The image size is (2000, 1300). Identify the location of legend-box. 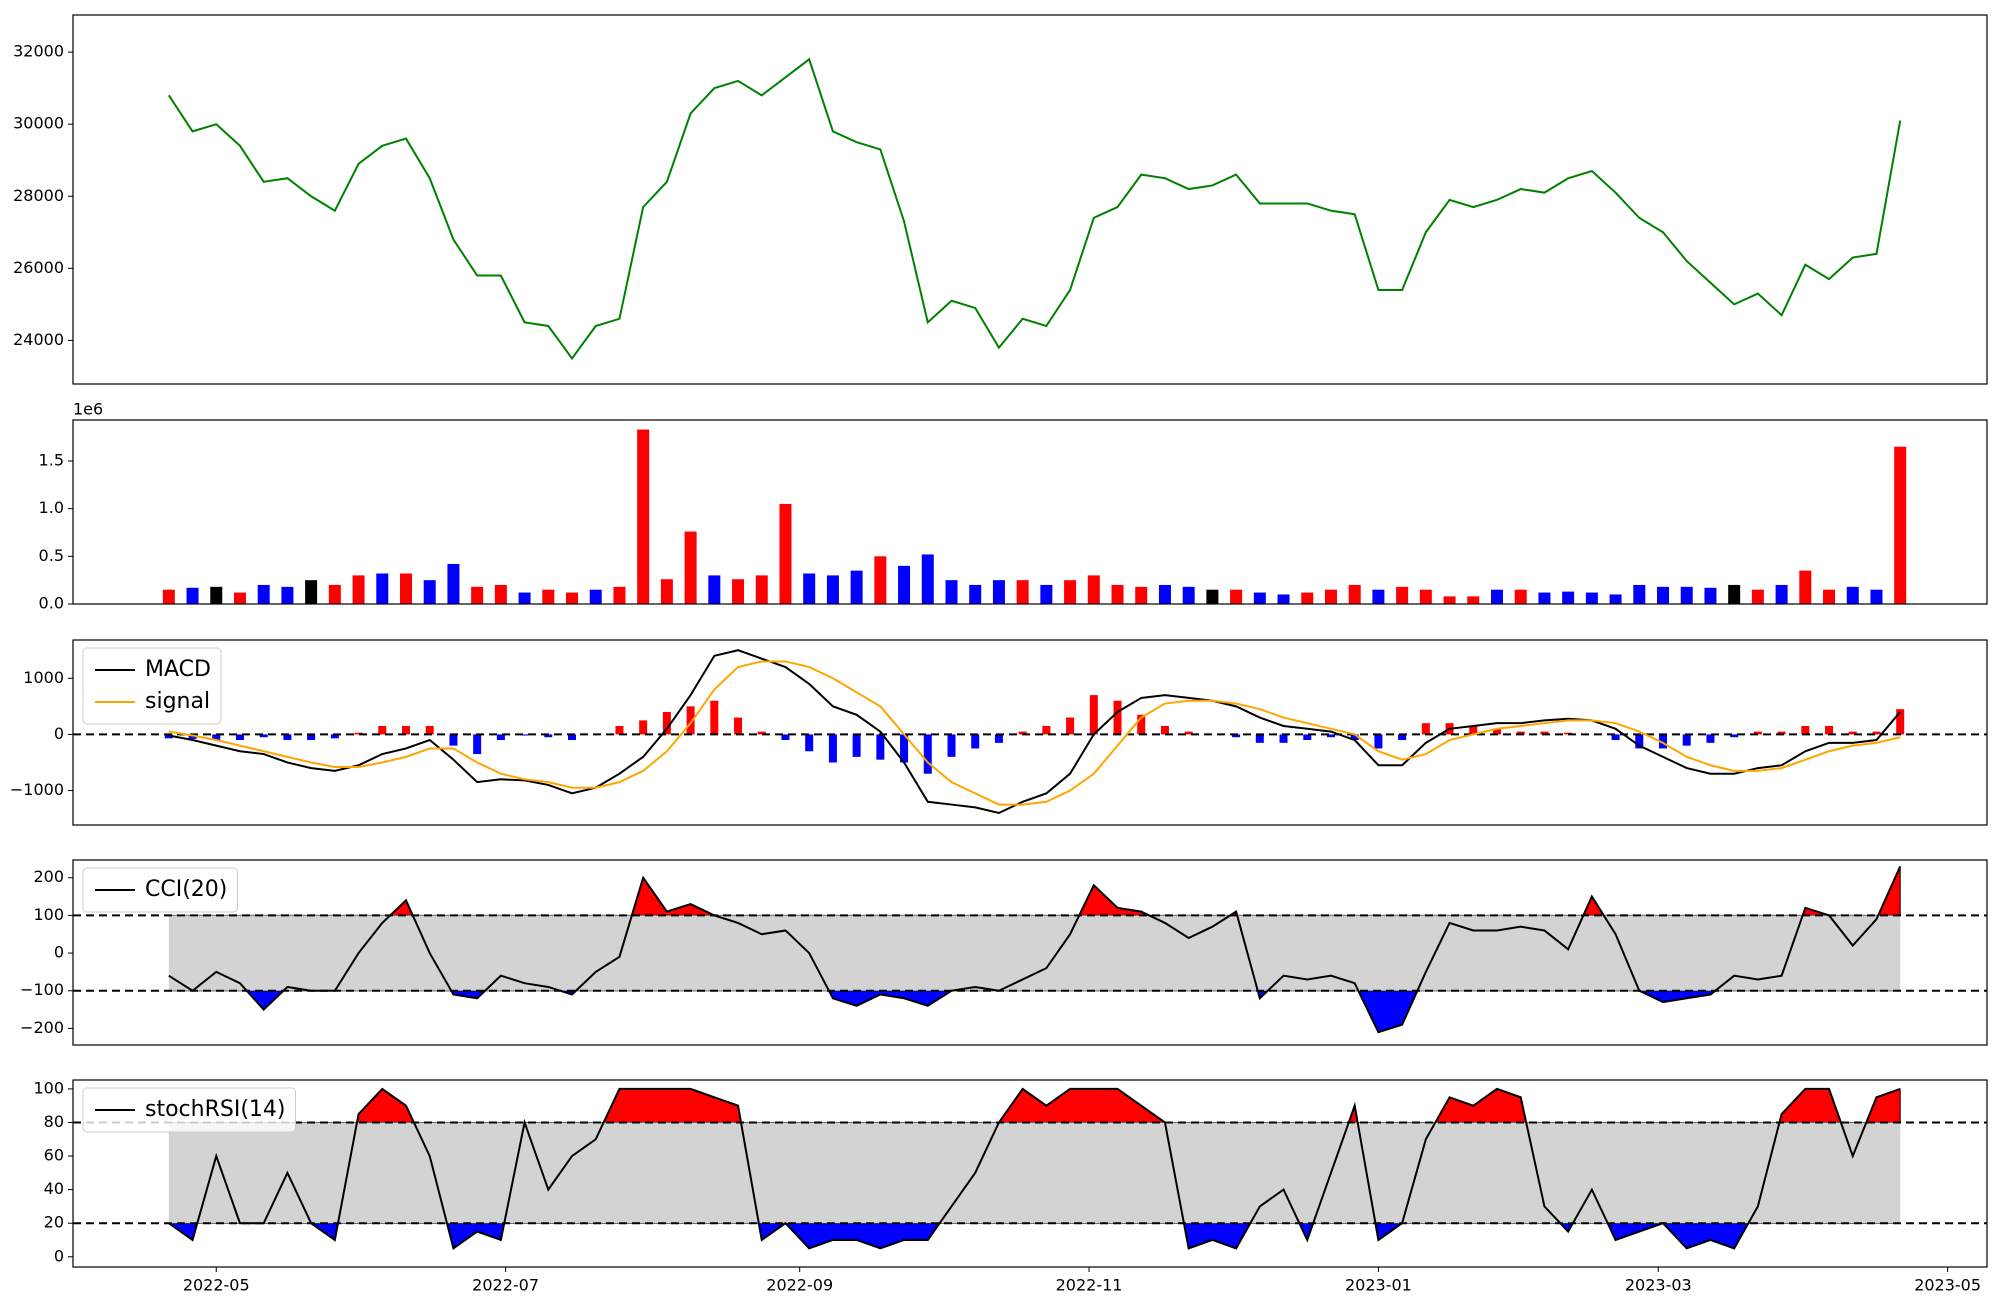
(160, 890).